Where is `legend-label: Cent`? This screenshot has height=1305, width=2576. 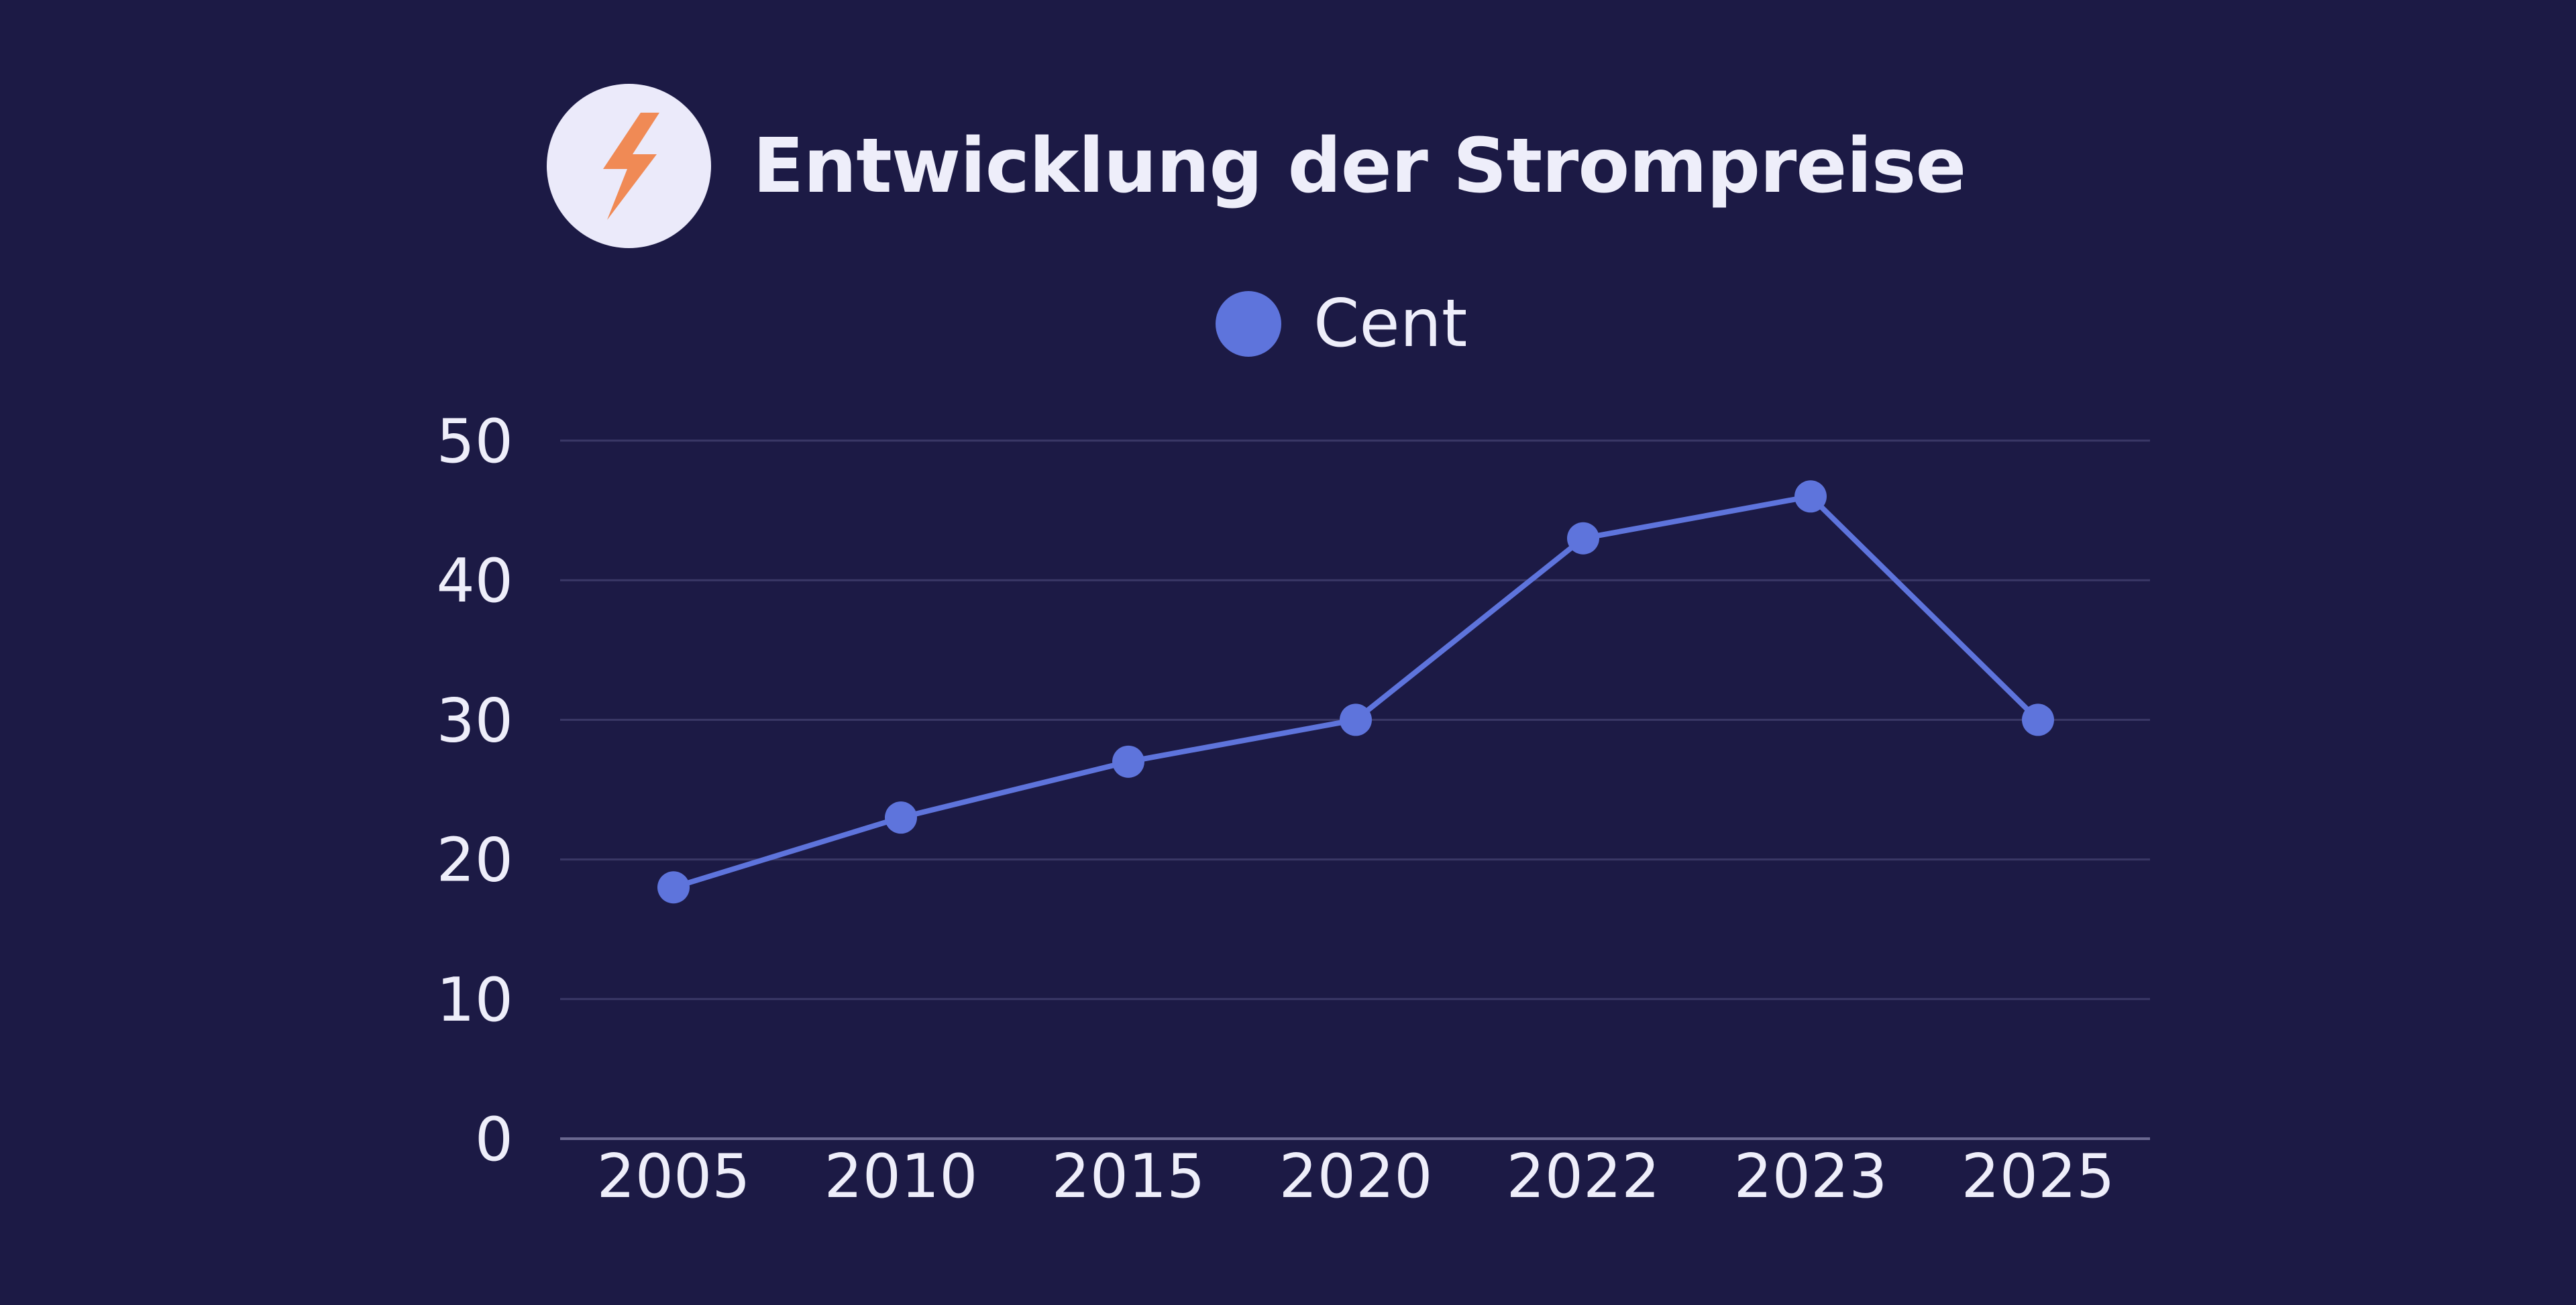 legend-label: Cent is located at coordinates (1390, 324).